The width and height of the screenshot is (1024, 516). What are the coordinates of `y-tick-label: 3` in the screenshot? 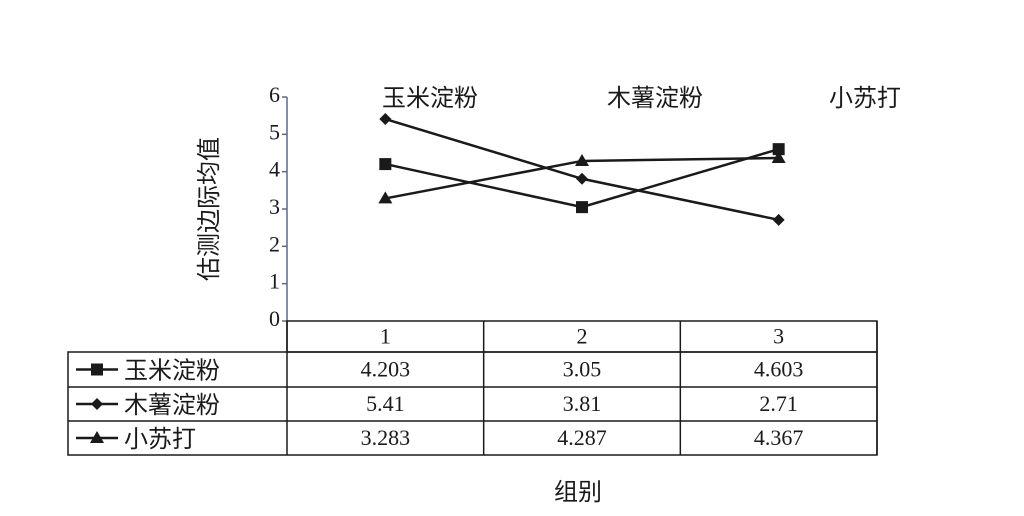 It's located at (274, 206).